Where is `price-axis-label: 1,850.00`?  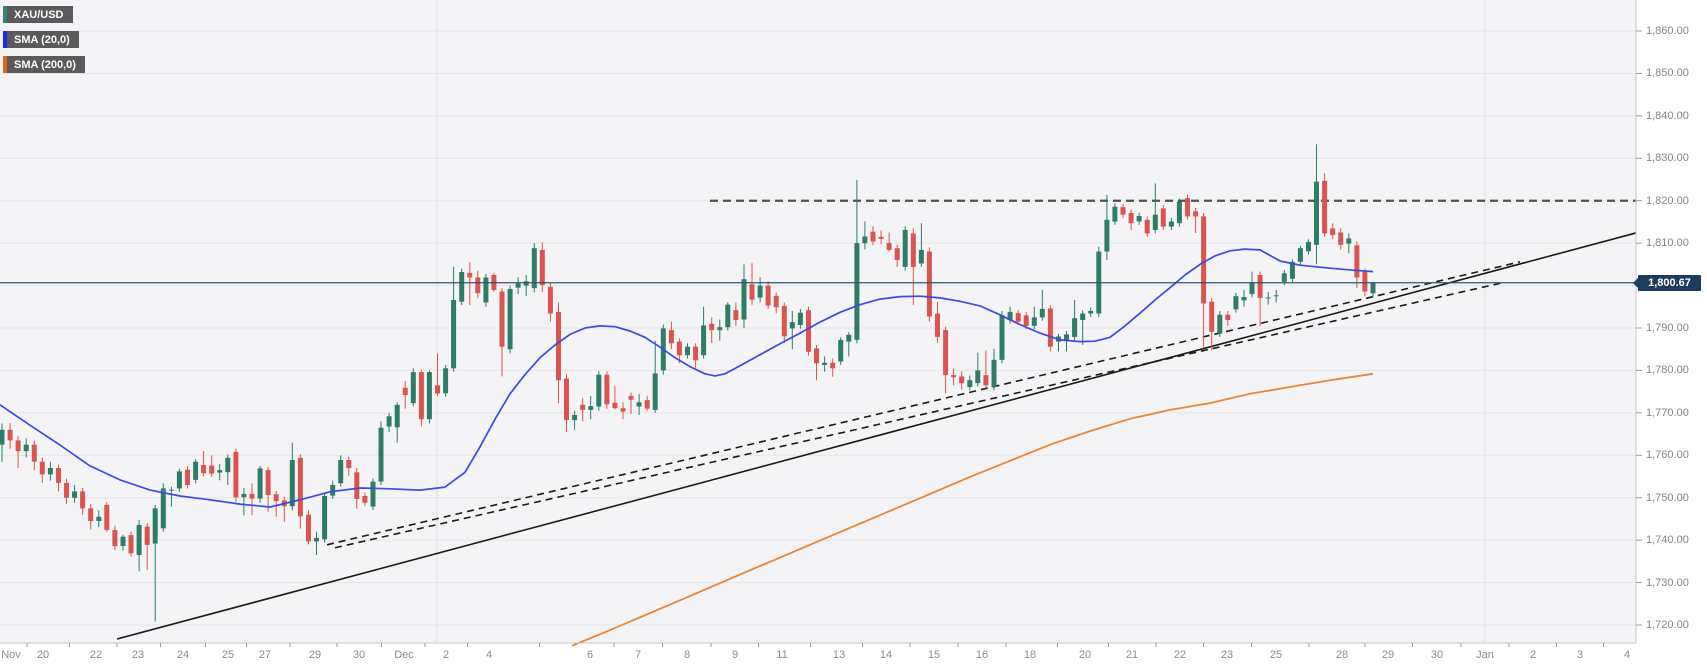 price-axis-label: 1,850.00 is located at coordinates (1667, 73).